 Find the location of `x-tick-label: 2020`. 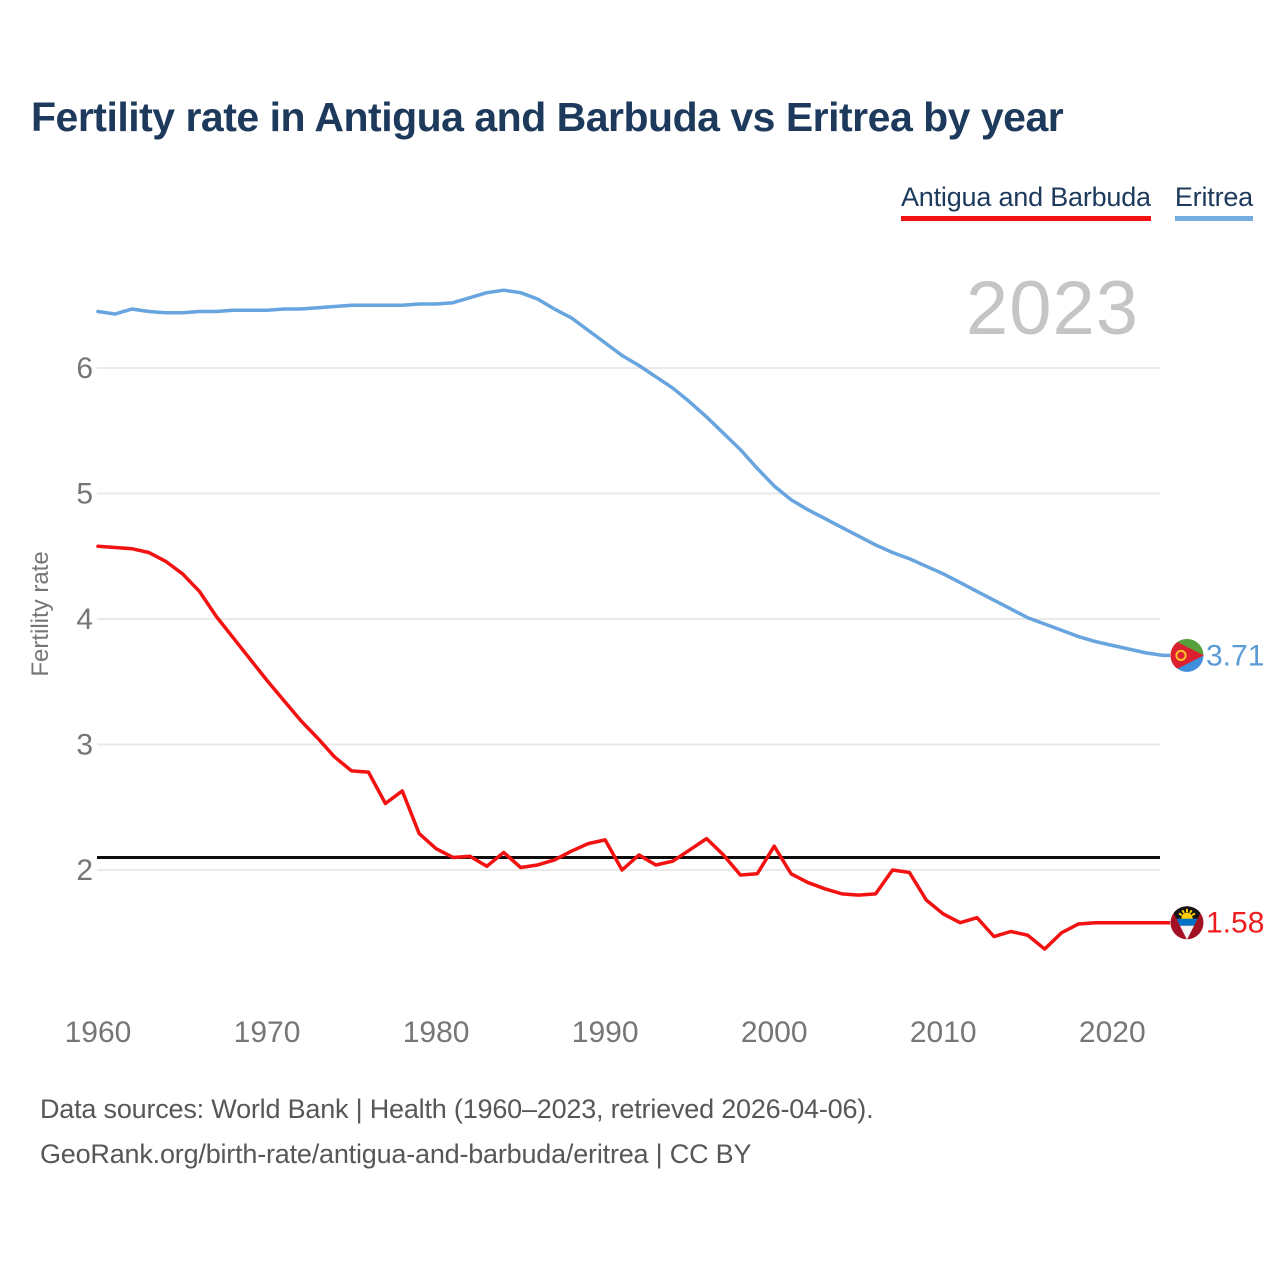

x-tick-label: 2020 is located at coordinates (1112, 1032).